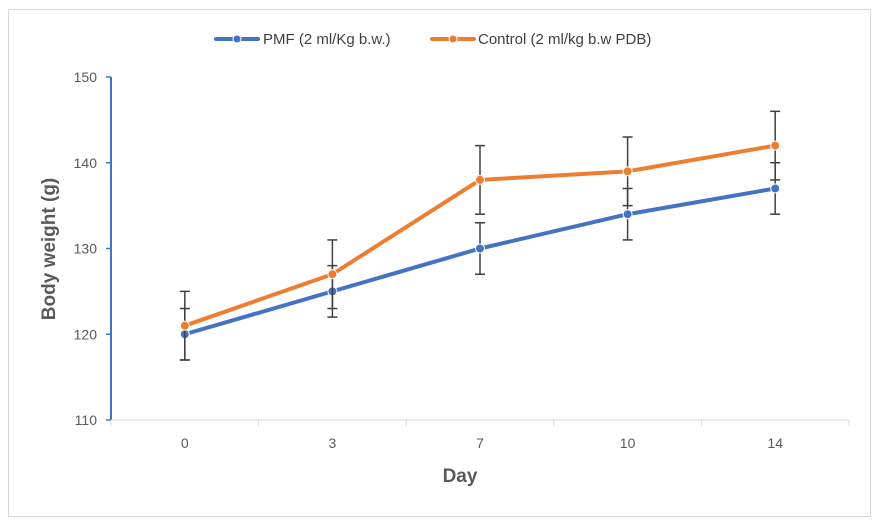  I want to click on legend-label-control: Control (2 ml/kg b.w PDB), so click(564, 39).